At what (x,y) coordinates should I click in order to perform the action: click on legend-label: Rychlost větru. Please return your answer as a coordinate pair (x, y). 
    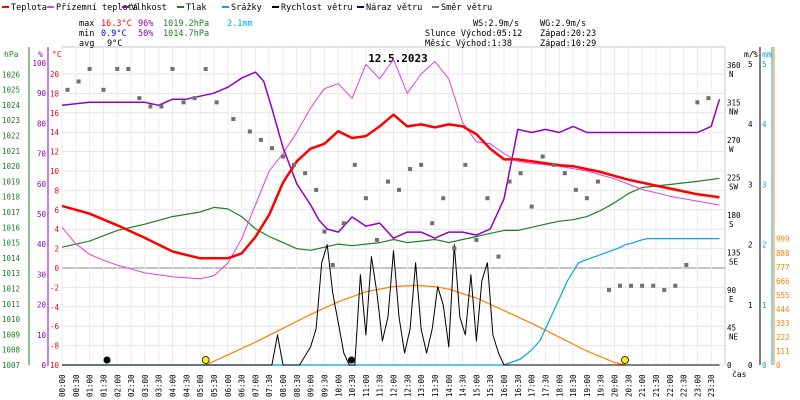
    Looking at the image, I should click on (317, 8).